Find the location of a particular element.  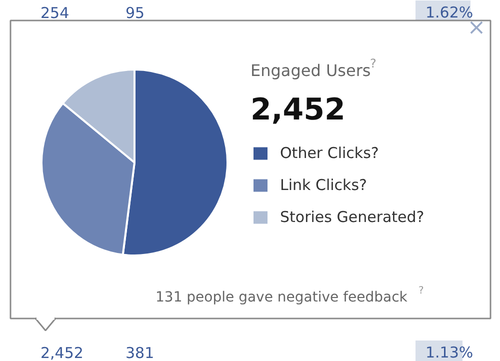

text: 131 people gave negative feedback? is located at coordinates (290, 296).